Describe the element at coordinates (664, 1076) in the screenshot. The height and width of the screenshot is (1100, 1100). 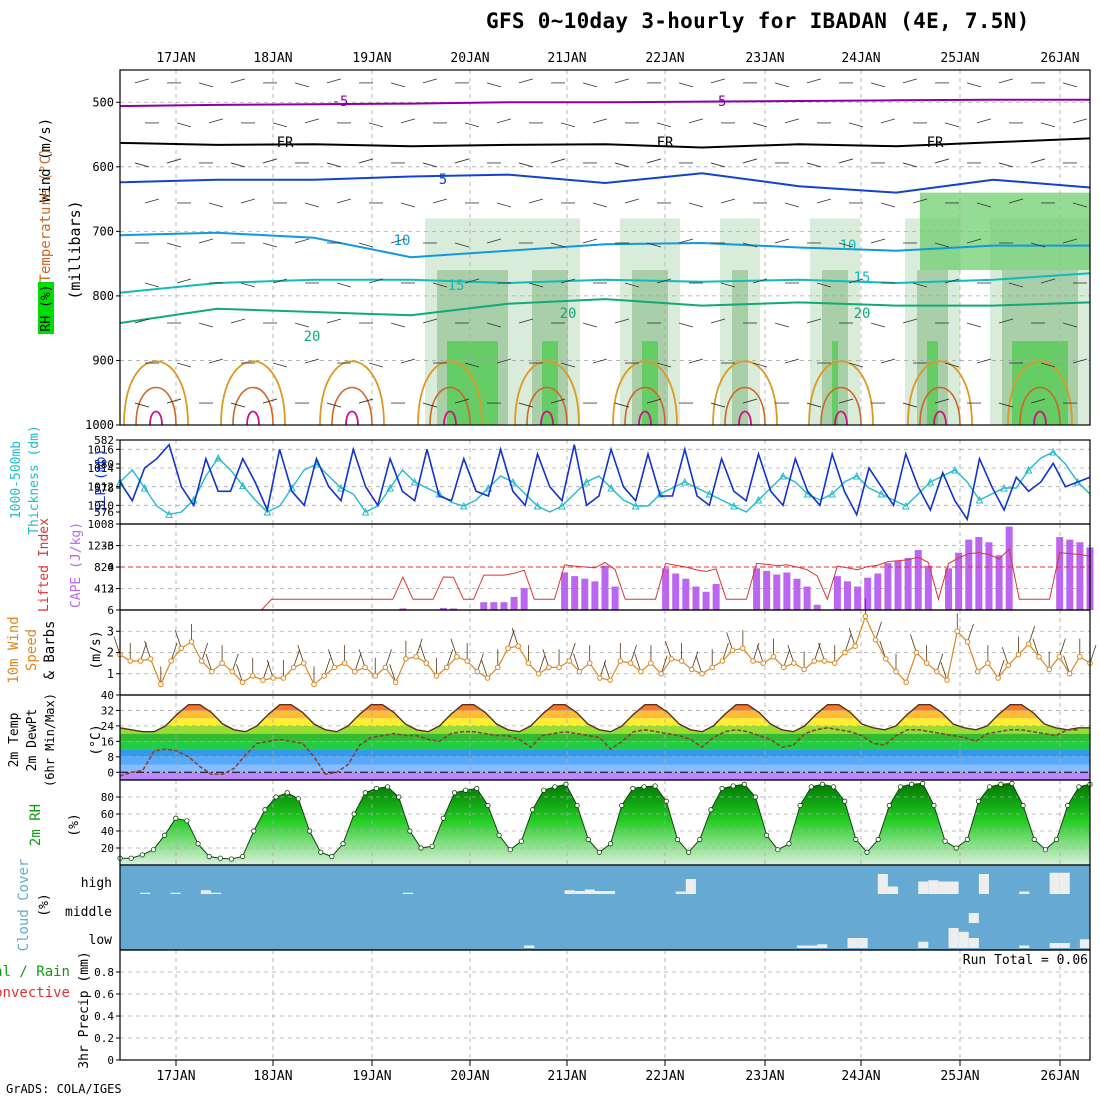
I see `date-label-bottom: 22JAN` at that location.